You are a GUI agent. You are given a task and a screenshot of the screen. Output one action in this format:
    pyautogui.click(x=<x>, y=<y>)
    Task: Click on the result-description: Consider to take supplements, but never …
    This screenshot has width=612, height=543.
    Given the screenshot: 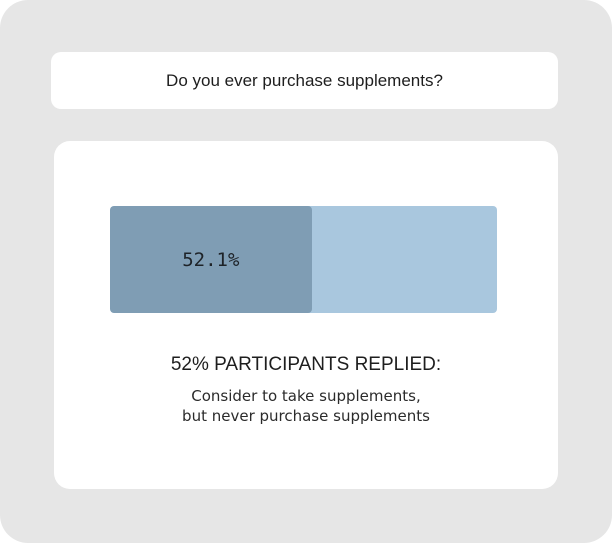 What is the action you would take?
    pyautogui.click(x=306, y=406)
    